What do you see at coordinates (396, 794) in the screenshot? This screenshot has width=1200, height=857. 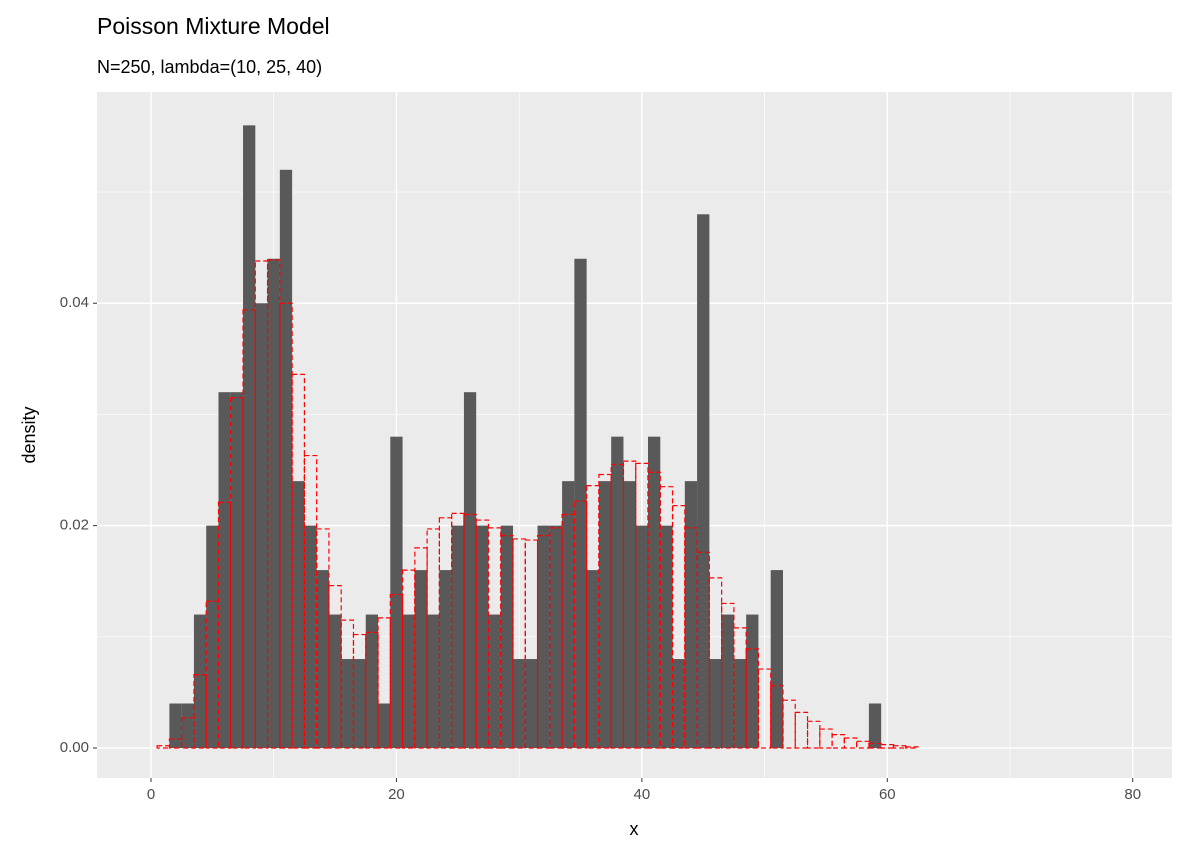 I see `x-tick-label: 20` at bounding box center [396, 794].